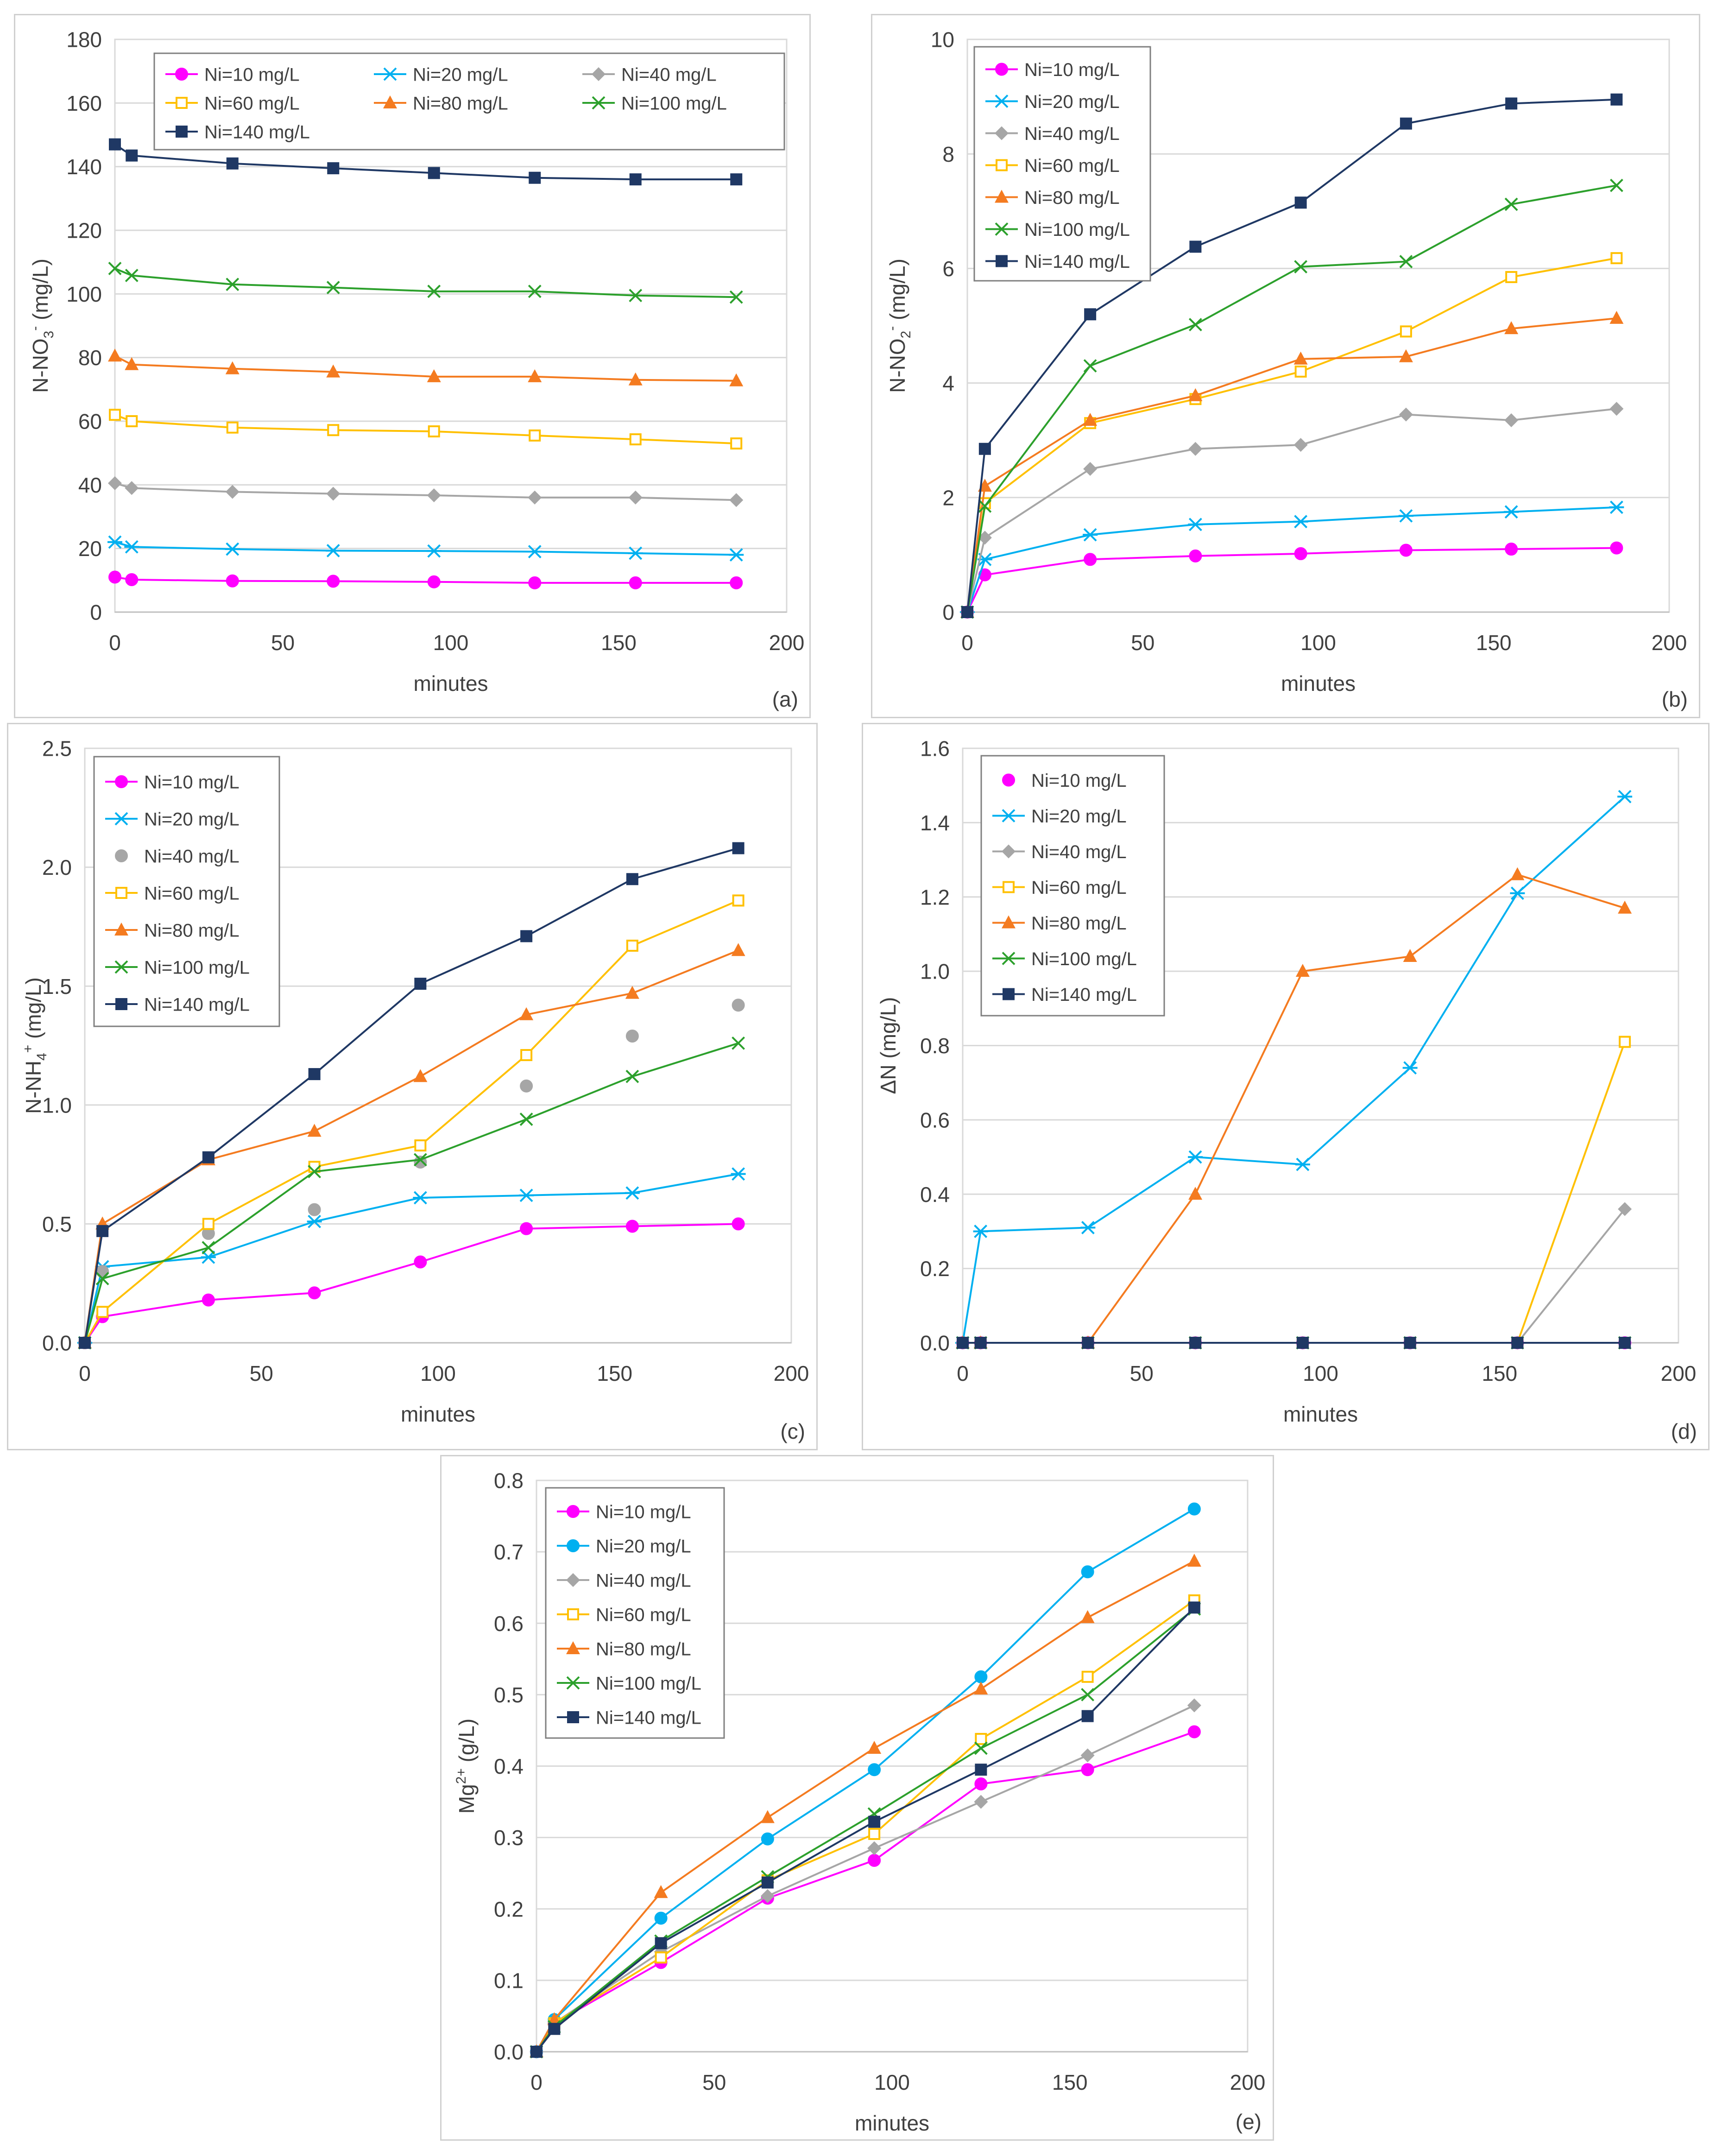 This screenshot has width=1716, height=2156. I want to click on legend-label: Ni=10 mg/L, so click(252, 74).